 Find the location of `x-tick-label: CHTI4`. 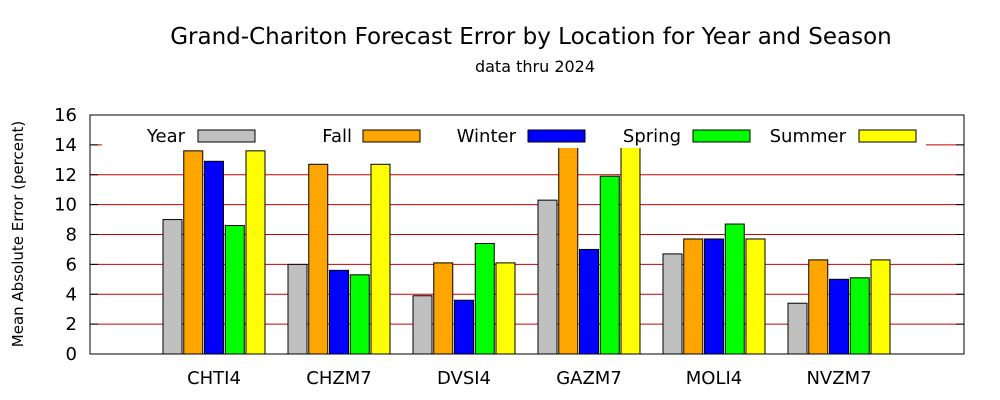

x-tick-label: CHTI4 is located at coordinates (214, 378).